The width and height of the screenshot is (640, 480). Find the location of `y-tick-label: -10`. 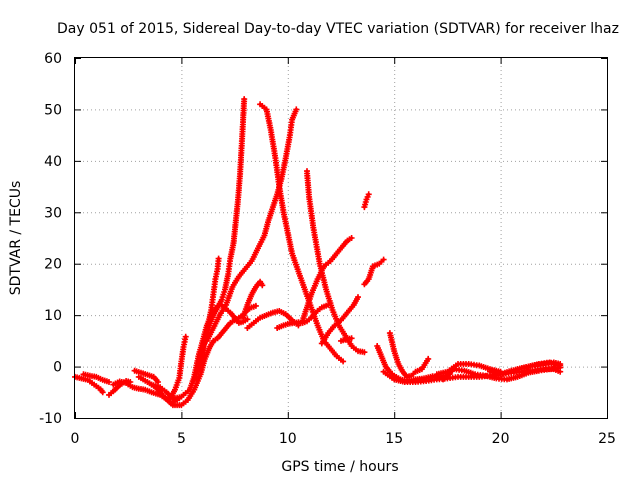

y-tick-label: -10 is located at coordinates (50, 419).